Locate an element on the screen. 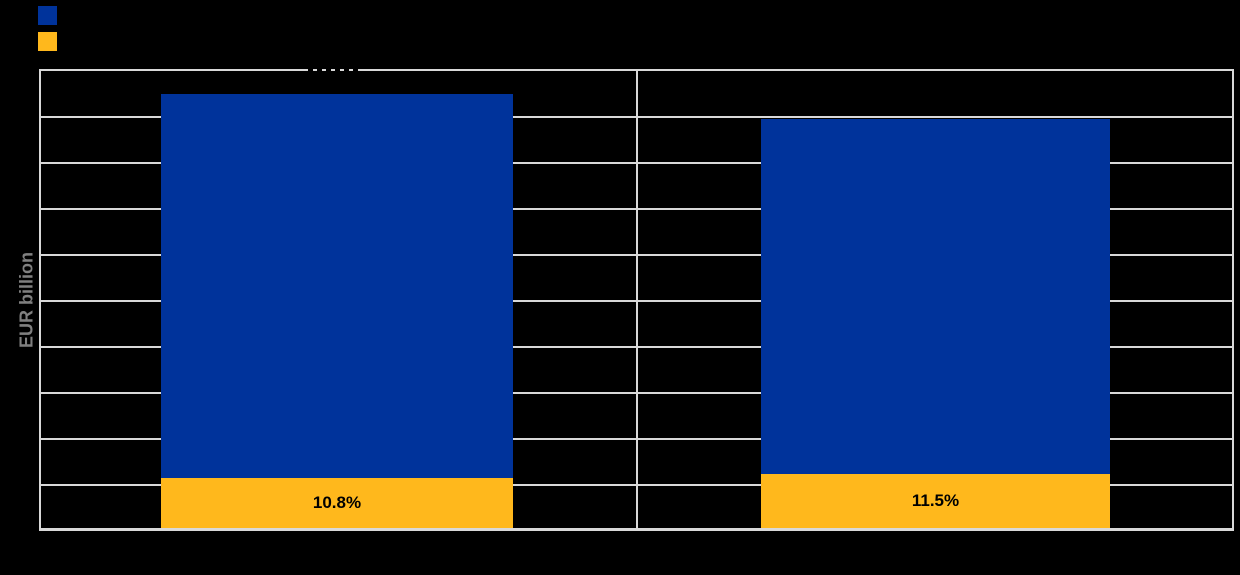  bar-data-label: 11.5% is located at coordinates (935, 500).